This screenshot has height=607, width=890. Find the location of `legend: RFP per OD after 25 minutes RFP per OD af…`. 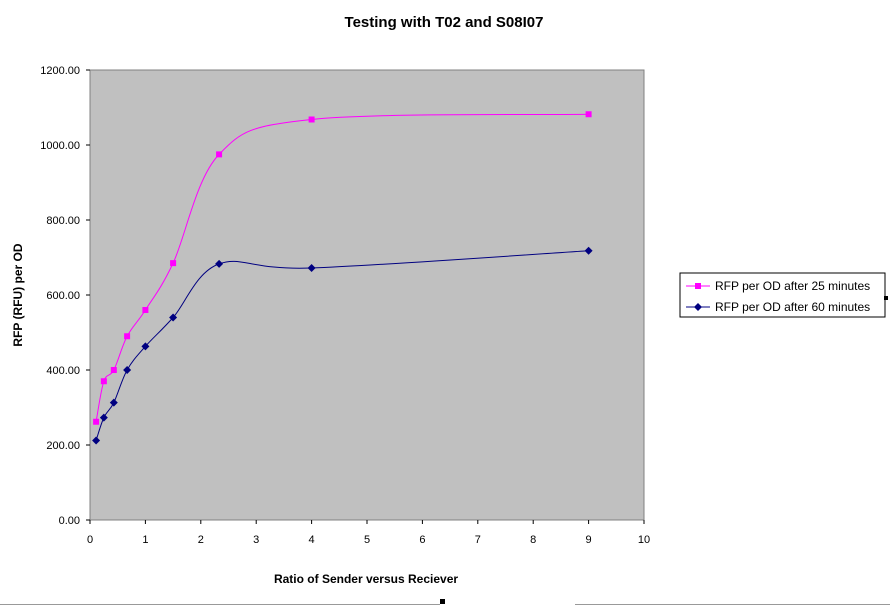

legend: RFP per OD after 25 minutes RFP per OD af… is located at coordinates (782, 295).